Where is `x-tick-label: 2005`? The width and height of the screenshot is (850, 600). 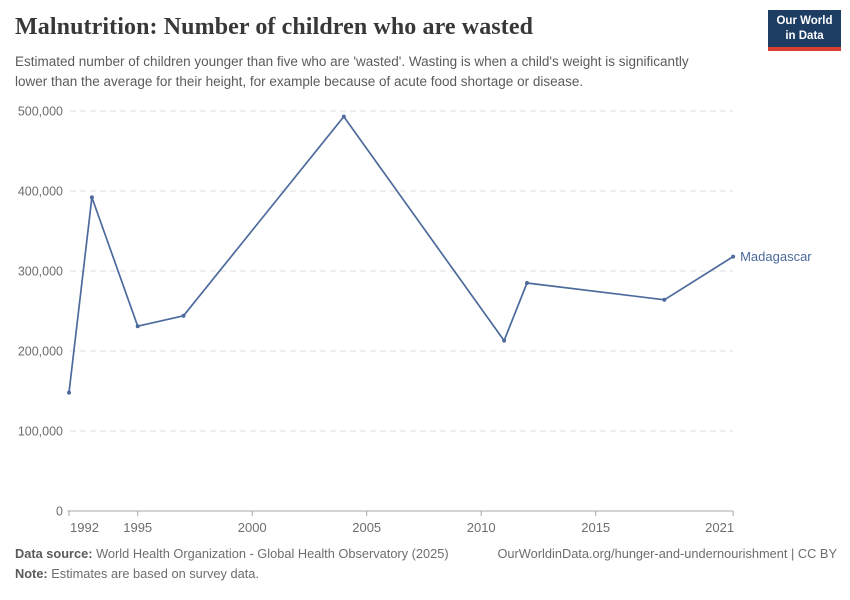
x-tick-label: 2005 is located at coordinates (366, 527).